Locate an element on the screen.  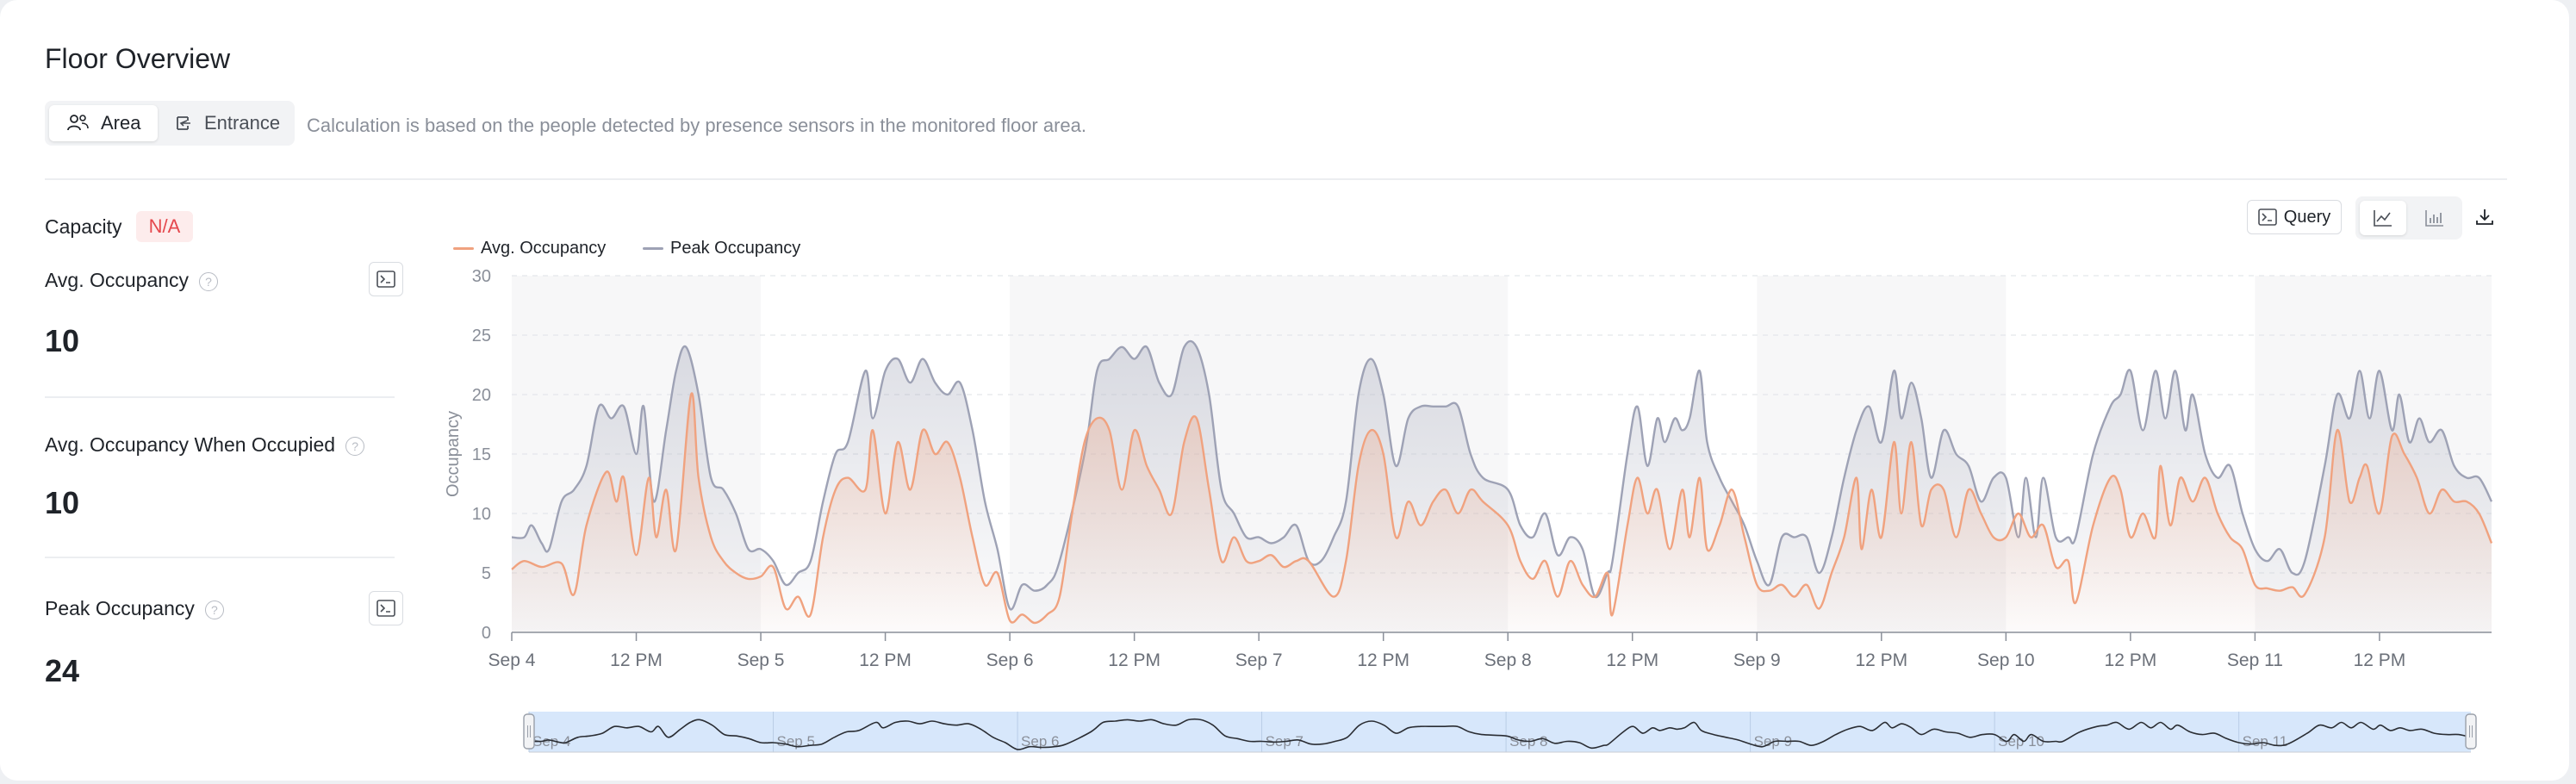
page-title: Floor Overview is located at coordinates (138, 59).